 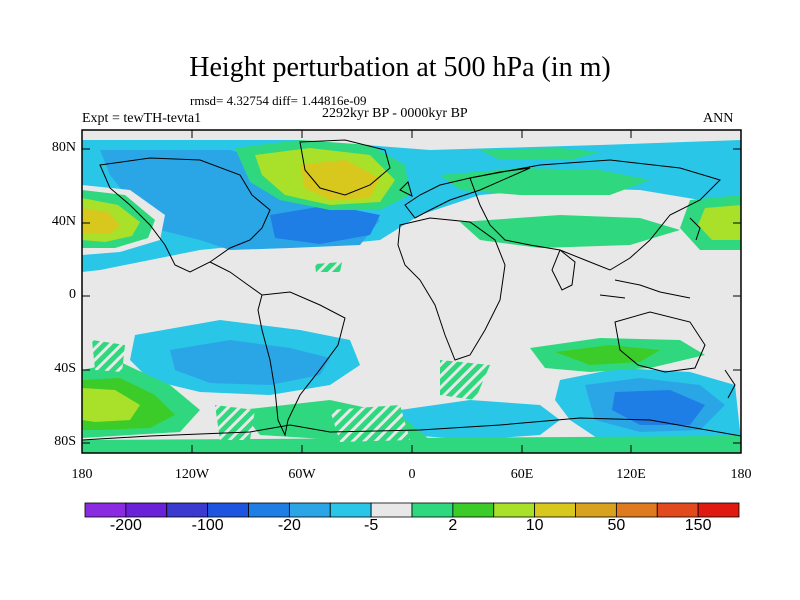 I want to click on colorbar-label-0: -200, so click(x=125, y=525).